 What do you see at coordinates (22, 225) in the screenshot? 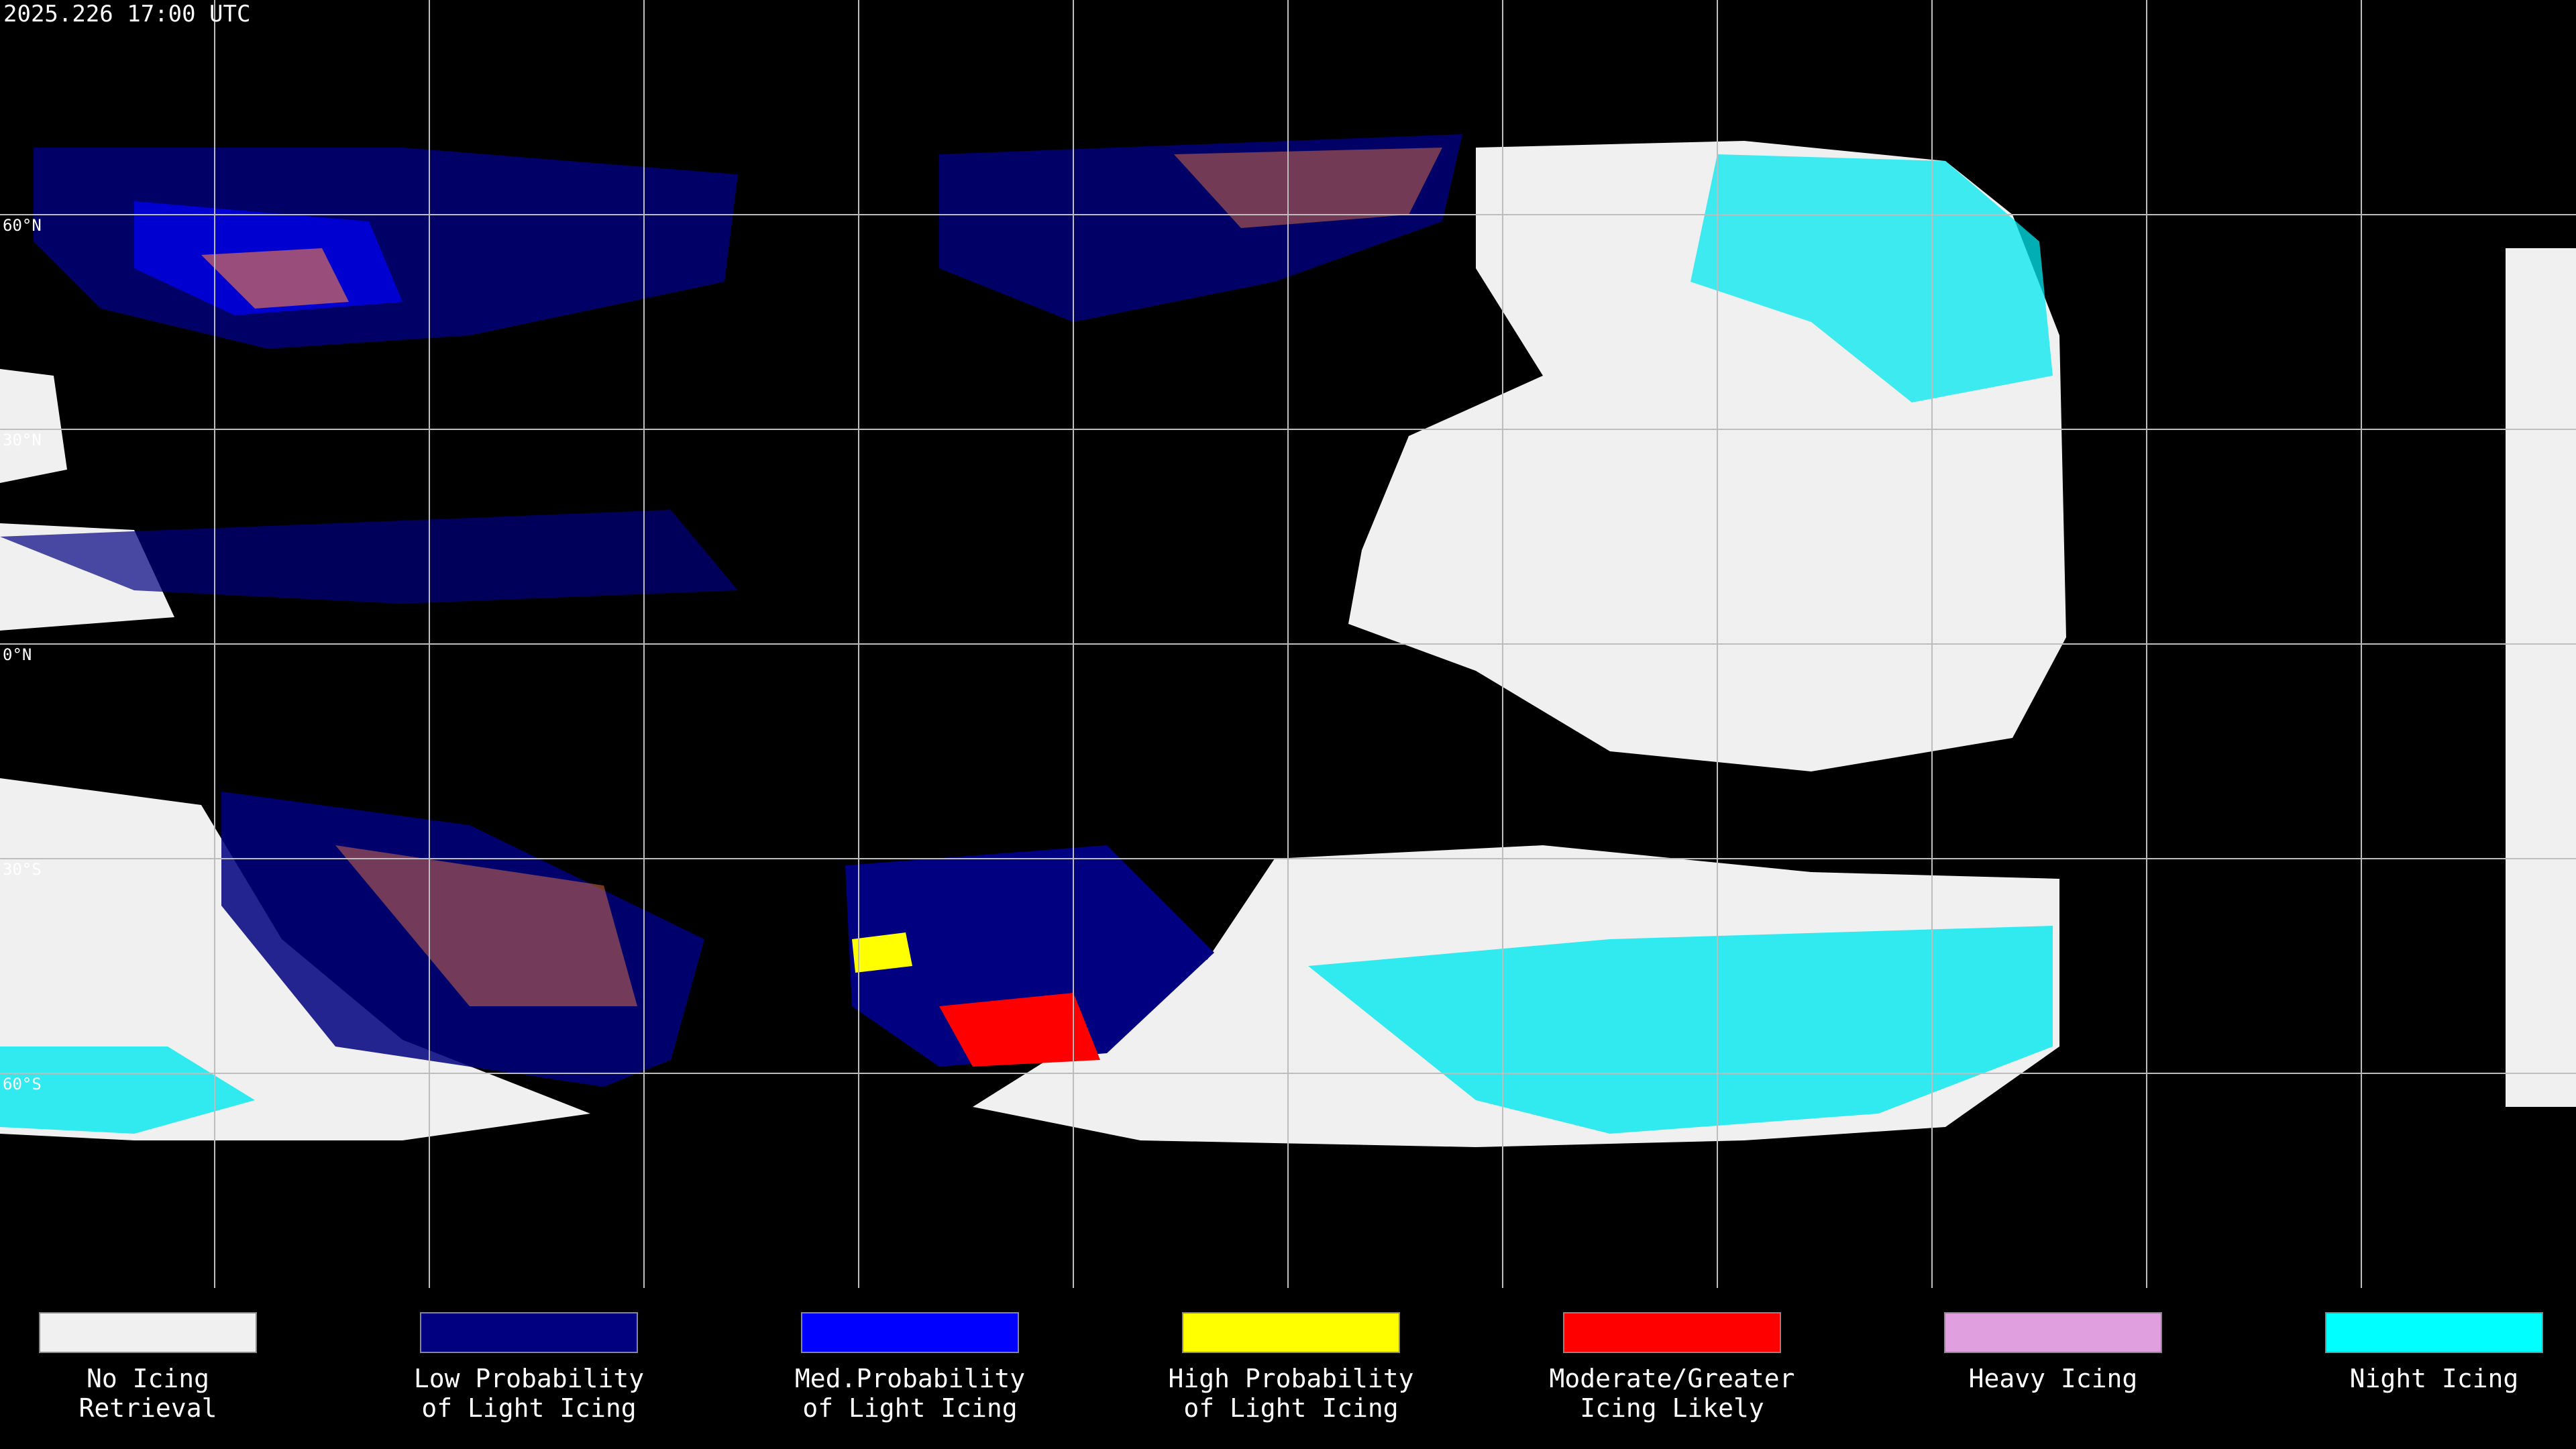
I see `latitude-label: 60°N` at bounding box center [22, 225].